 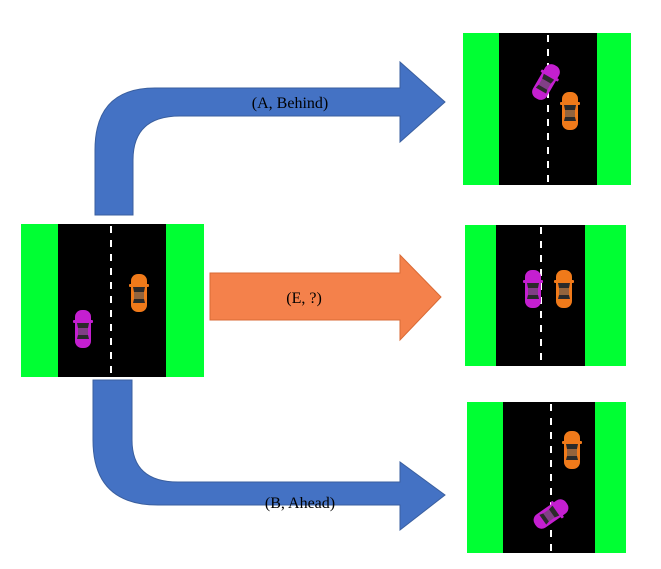 I want to click on bottom-arrow, so click(x=269, y=455).